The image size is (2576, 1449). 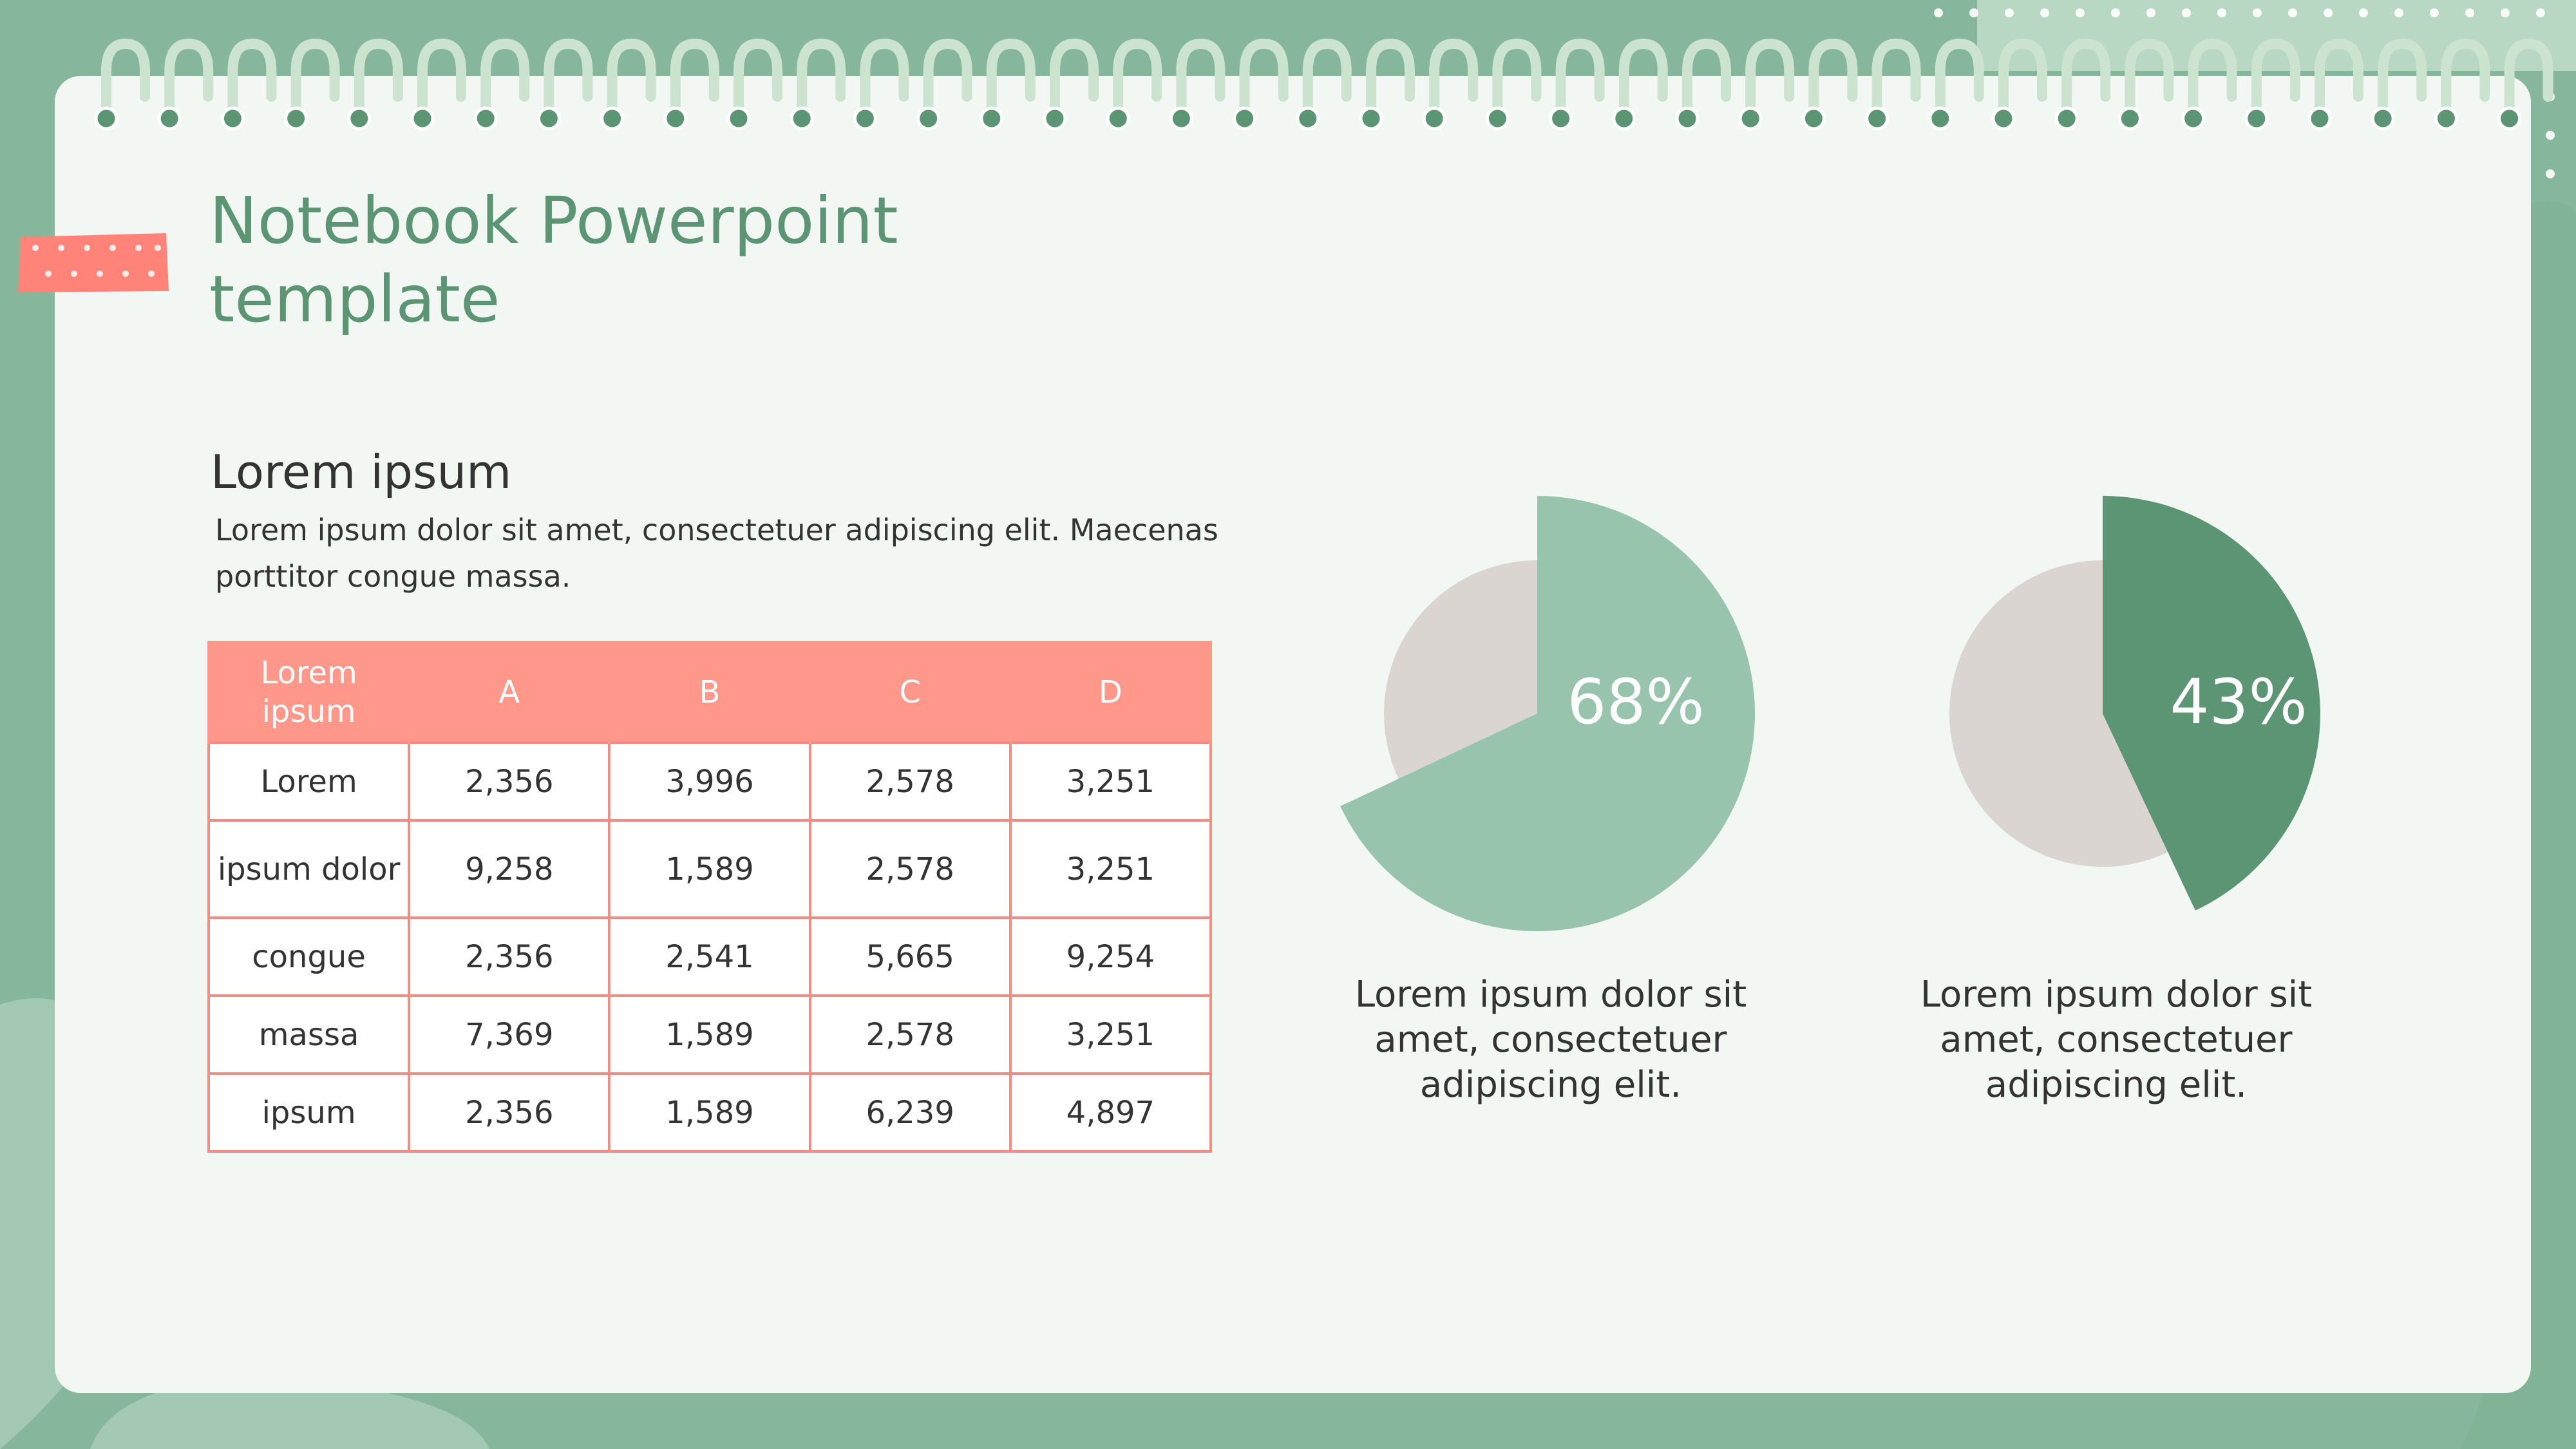 What do you see at coordinates (510, 869) in the screenshot?
I see `table-cell: 9,258` at bounding box center [510, 869].